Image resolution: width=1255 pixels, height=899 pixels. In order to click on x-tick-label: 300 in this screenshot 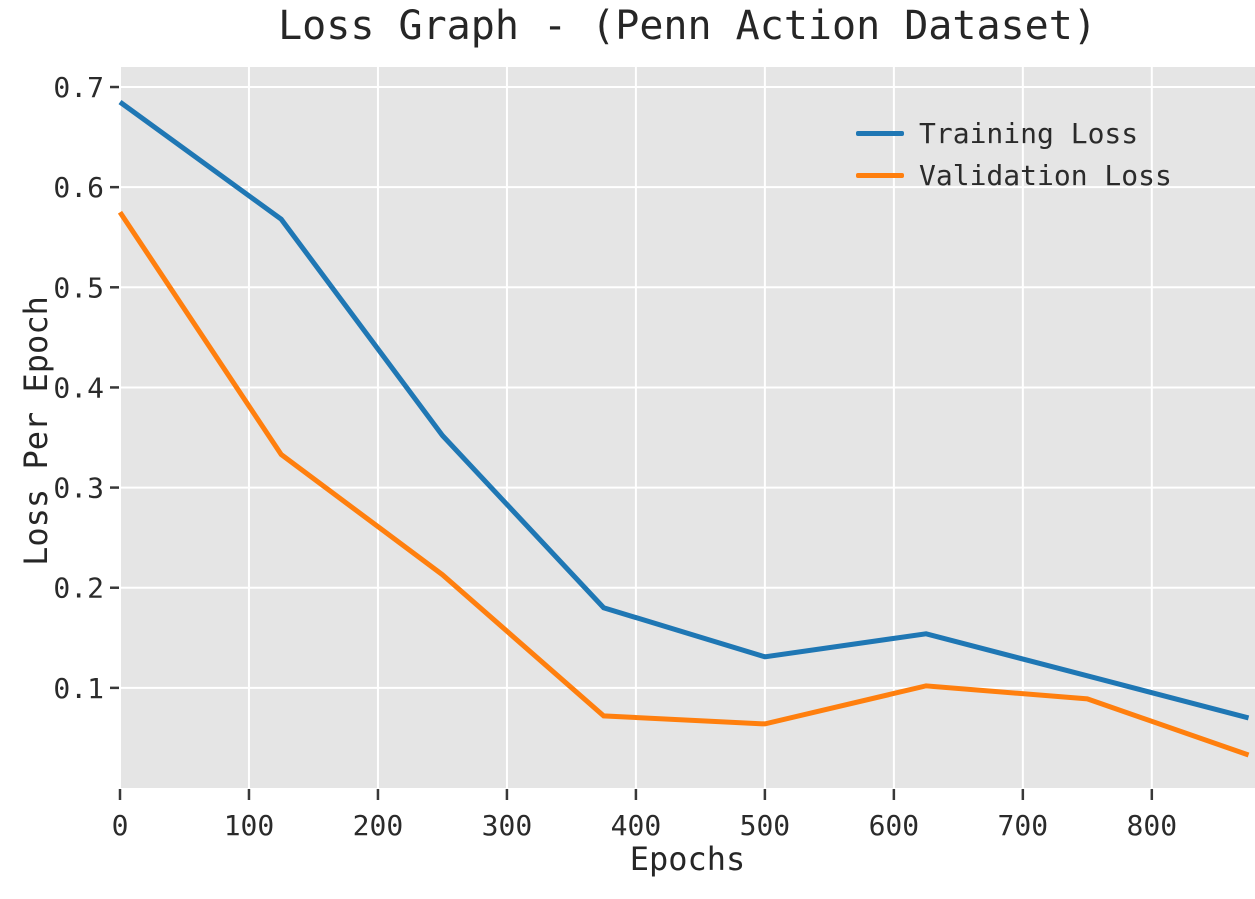, I will do `click(507, 825)`.